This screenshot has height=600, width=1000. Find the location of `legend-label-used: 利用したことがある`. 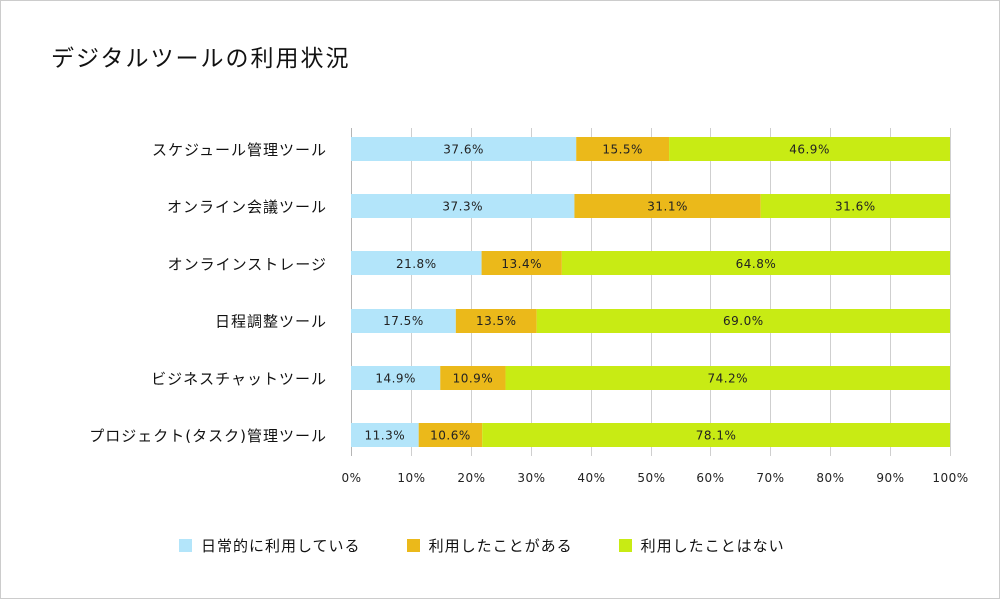

legend-label-used: 利用したことがある is located at coordinates (500, 546).